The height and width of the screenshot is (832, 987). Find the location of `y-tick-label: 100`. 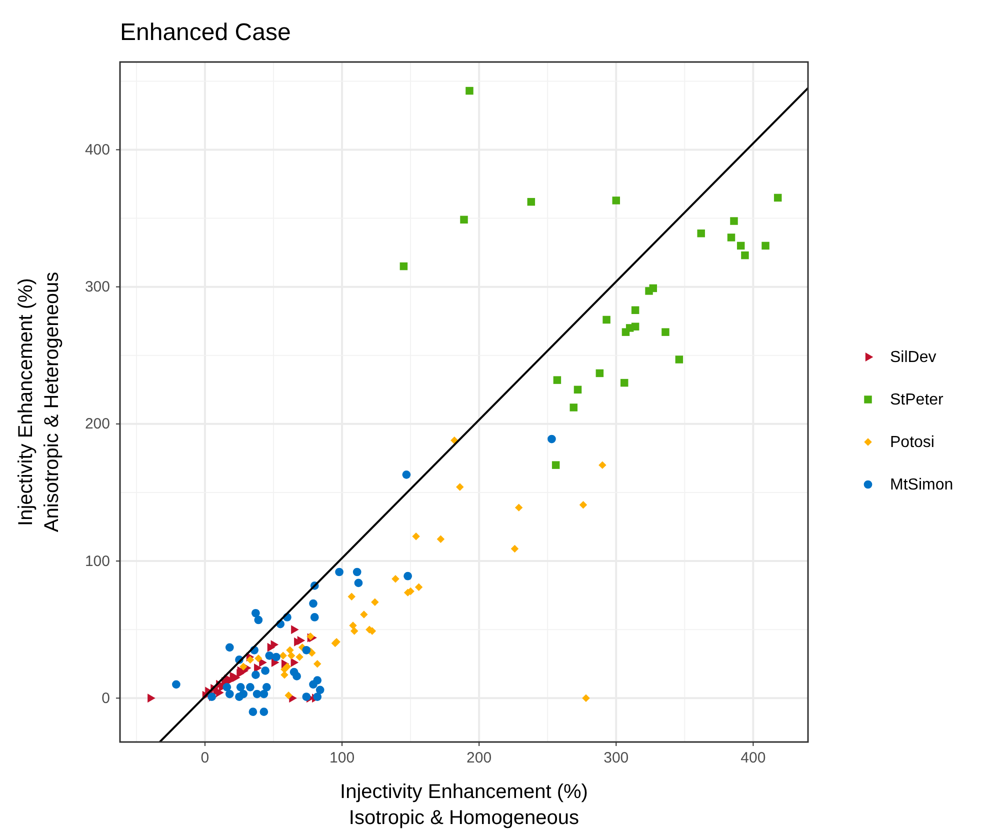

y-tick-label: 100 is located at coordinates (97, 561).